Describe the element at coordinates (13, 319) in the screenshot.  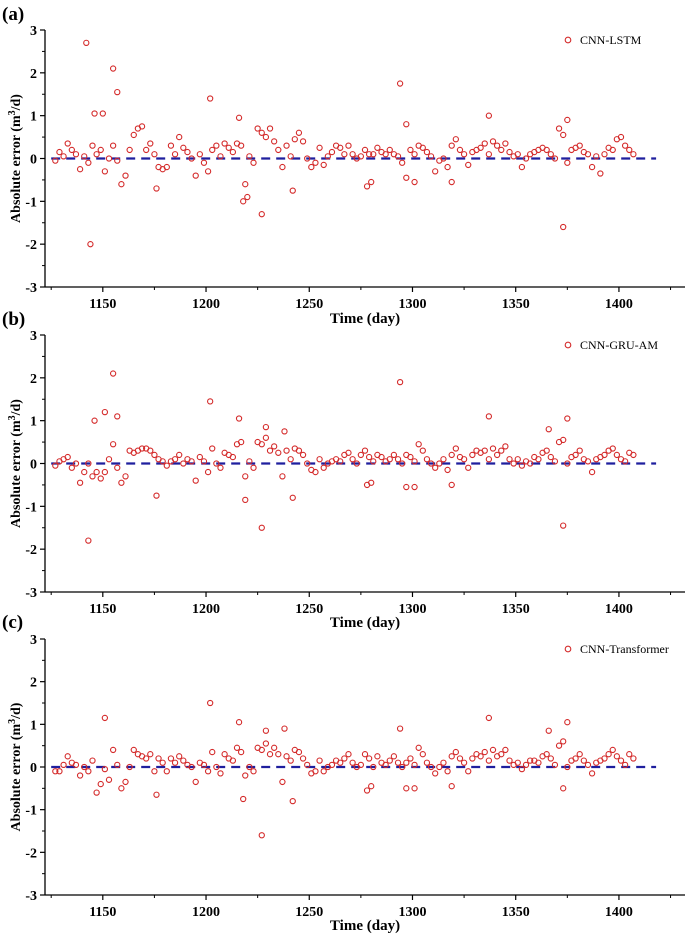
I see `panel-label: (b)` at that location.